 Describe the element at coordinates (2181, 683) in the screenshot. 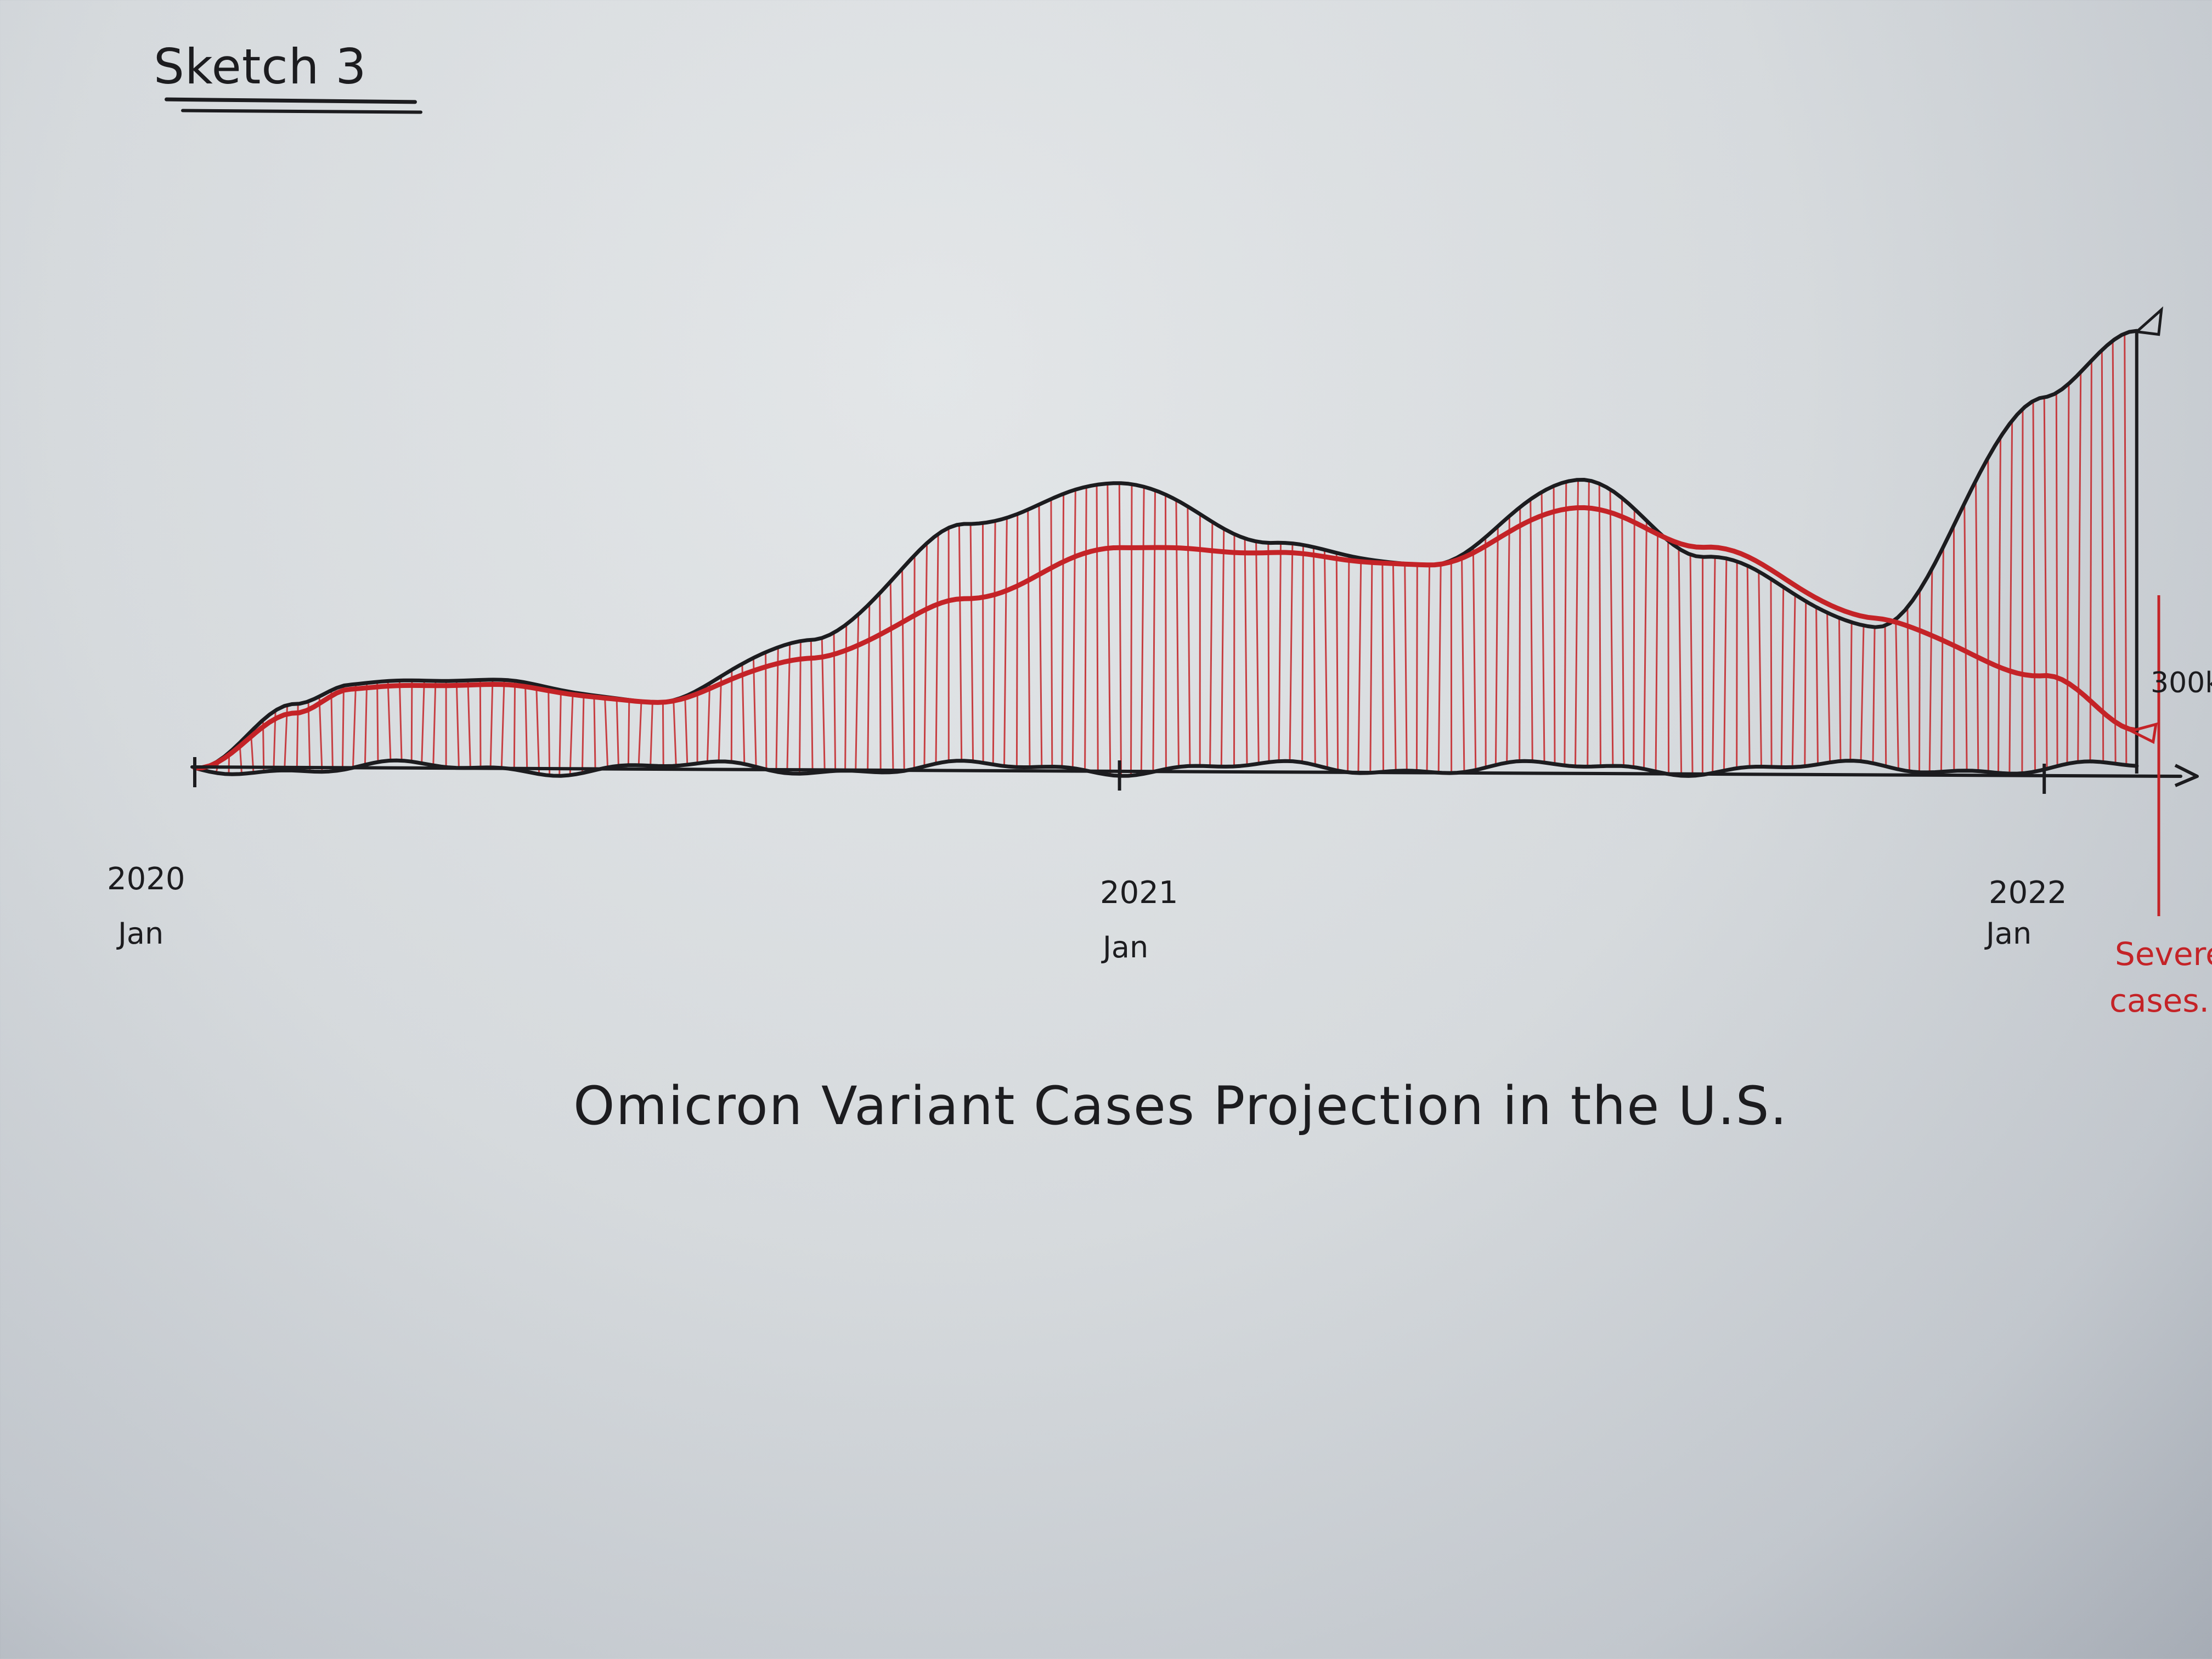

I see `peak-value-annotation: 300k` at that location.